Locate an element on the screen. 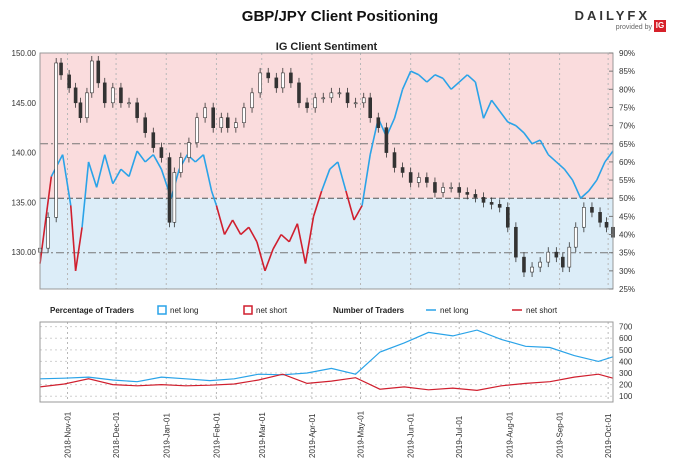  percent-tick-label: 65% is located at coordinates (627, 144).